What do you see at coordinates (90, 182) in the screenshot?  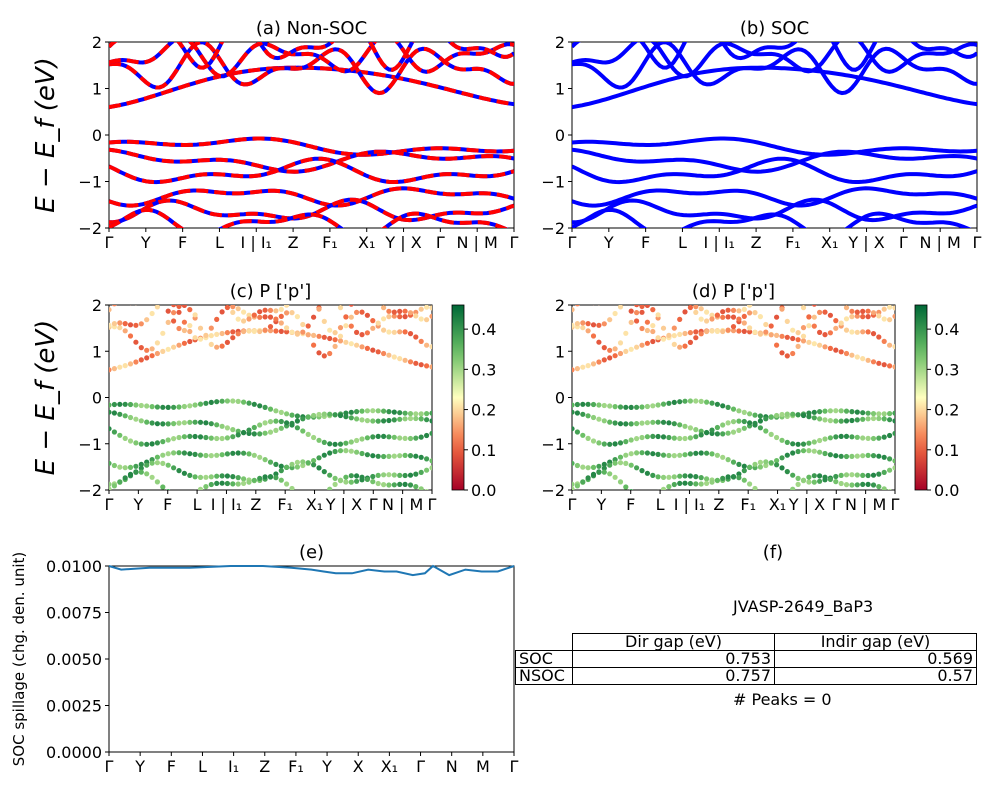 I see `y-tick-label-a: −1` at bounding box center [90, 182].